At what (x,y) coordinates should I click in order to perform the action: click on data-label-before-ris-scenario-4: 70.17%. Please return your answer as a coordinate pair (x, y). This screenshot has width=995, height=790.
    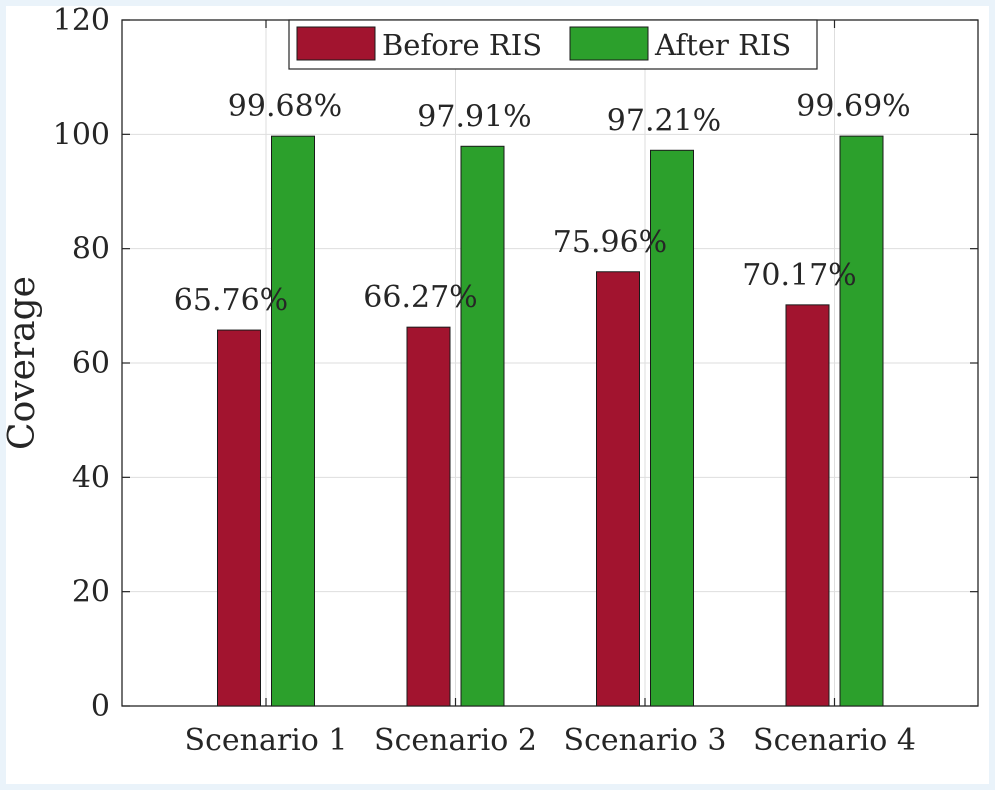
    Looking at the image, I should click on (799, 275).